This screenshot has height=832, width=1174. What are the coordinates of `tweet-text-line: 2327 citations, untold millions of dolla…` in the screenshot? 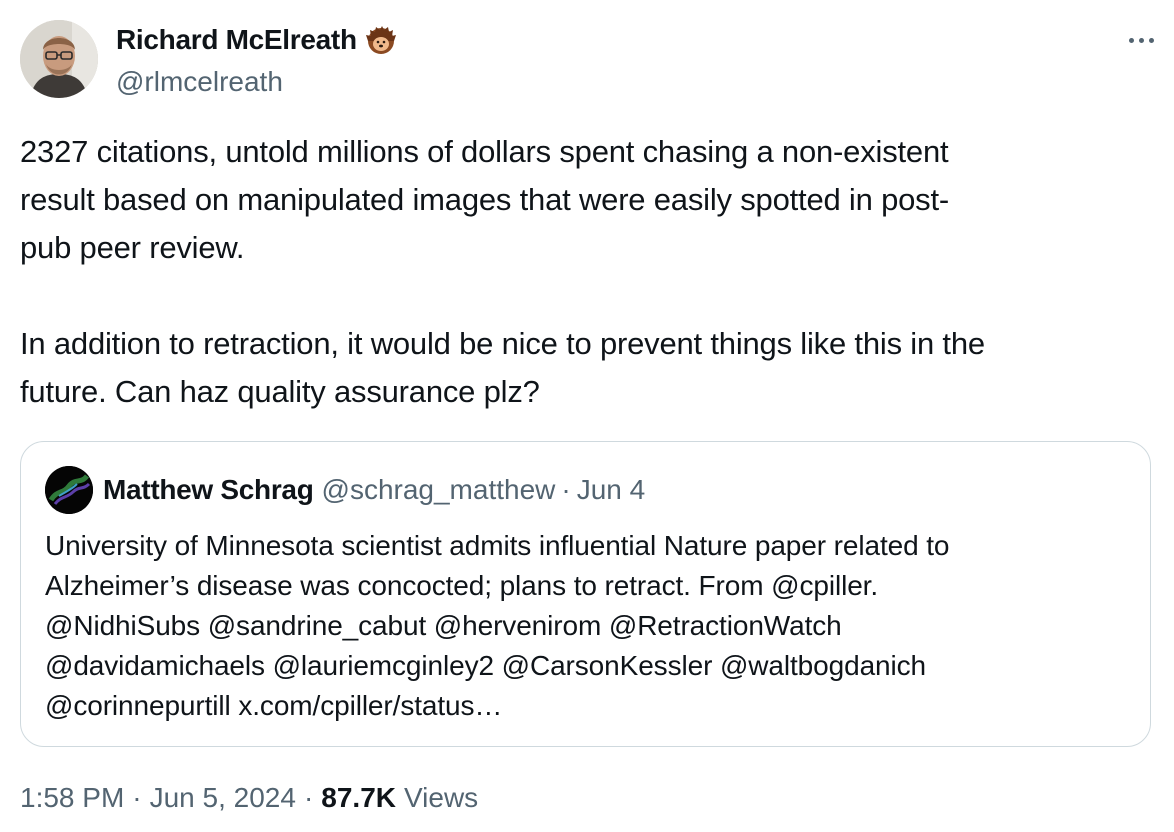 It's located at (484, 151).